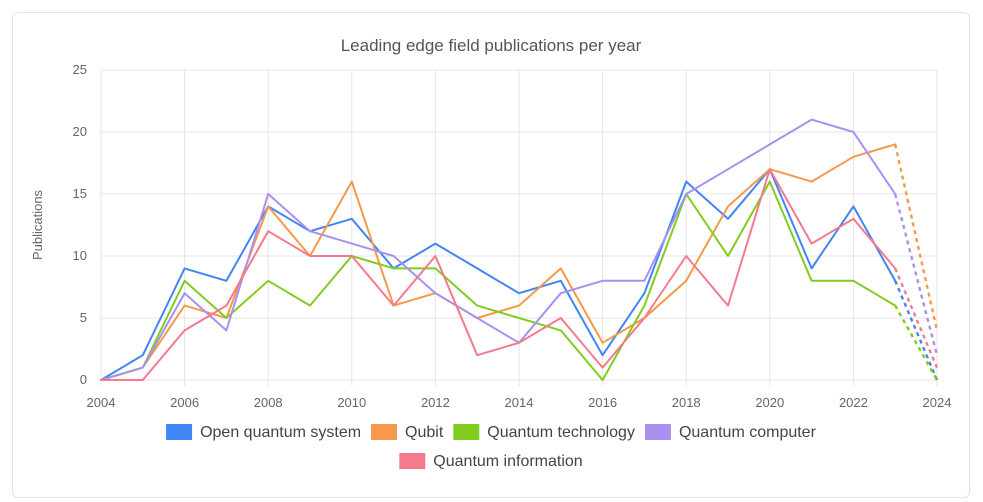 Image resolution: width=983 pixels, height=502 pixels. What do you see at coordinates (280, 432) in the screenshot?
I see `legend-label: Open quantum system` at bounding box center [280, 432].